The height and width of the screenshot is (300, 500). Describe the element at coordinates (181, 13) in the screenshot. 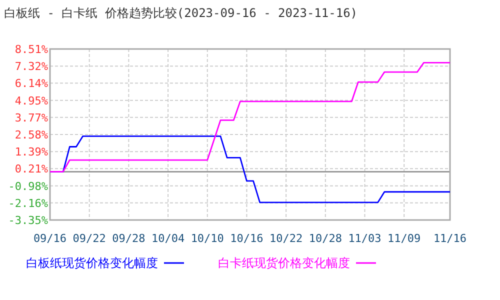

I see `chart-title: 白板纸 - 白卡纸 价格趋势比较(2023-09-16 - 2023-11-16)` at that location.